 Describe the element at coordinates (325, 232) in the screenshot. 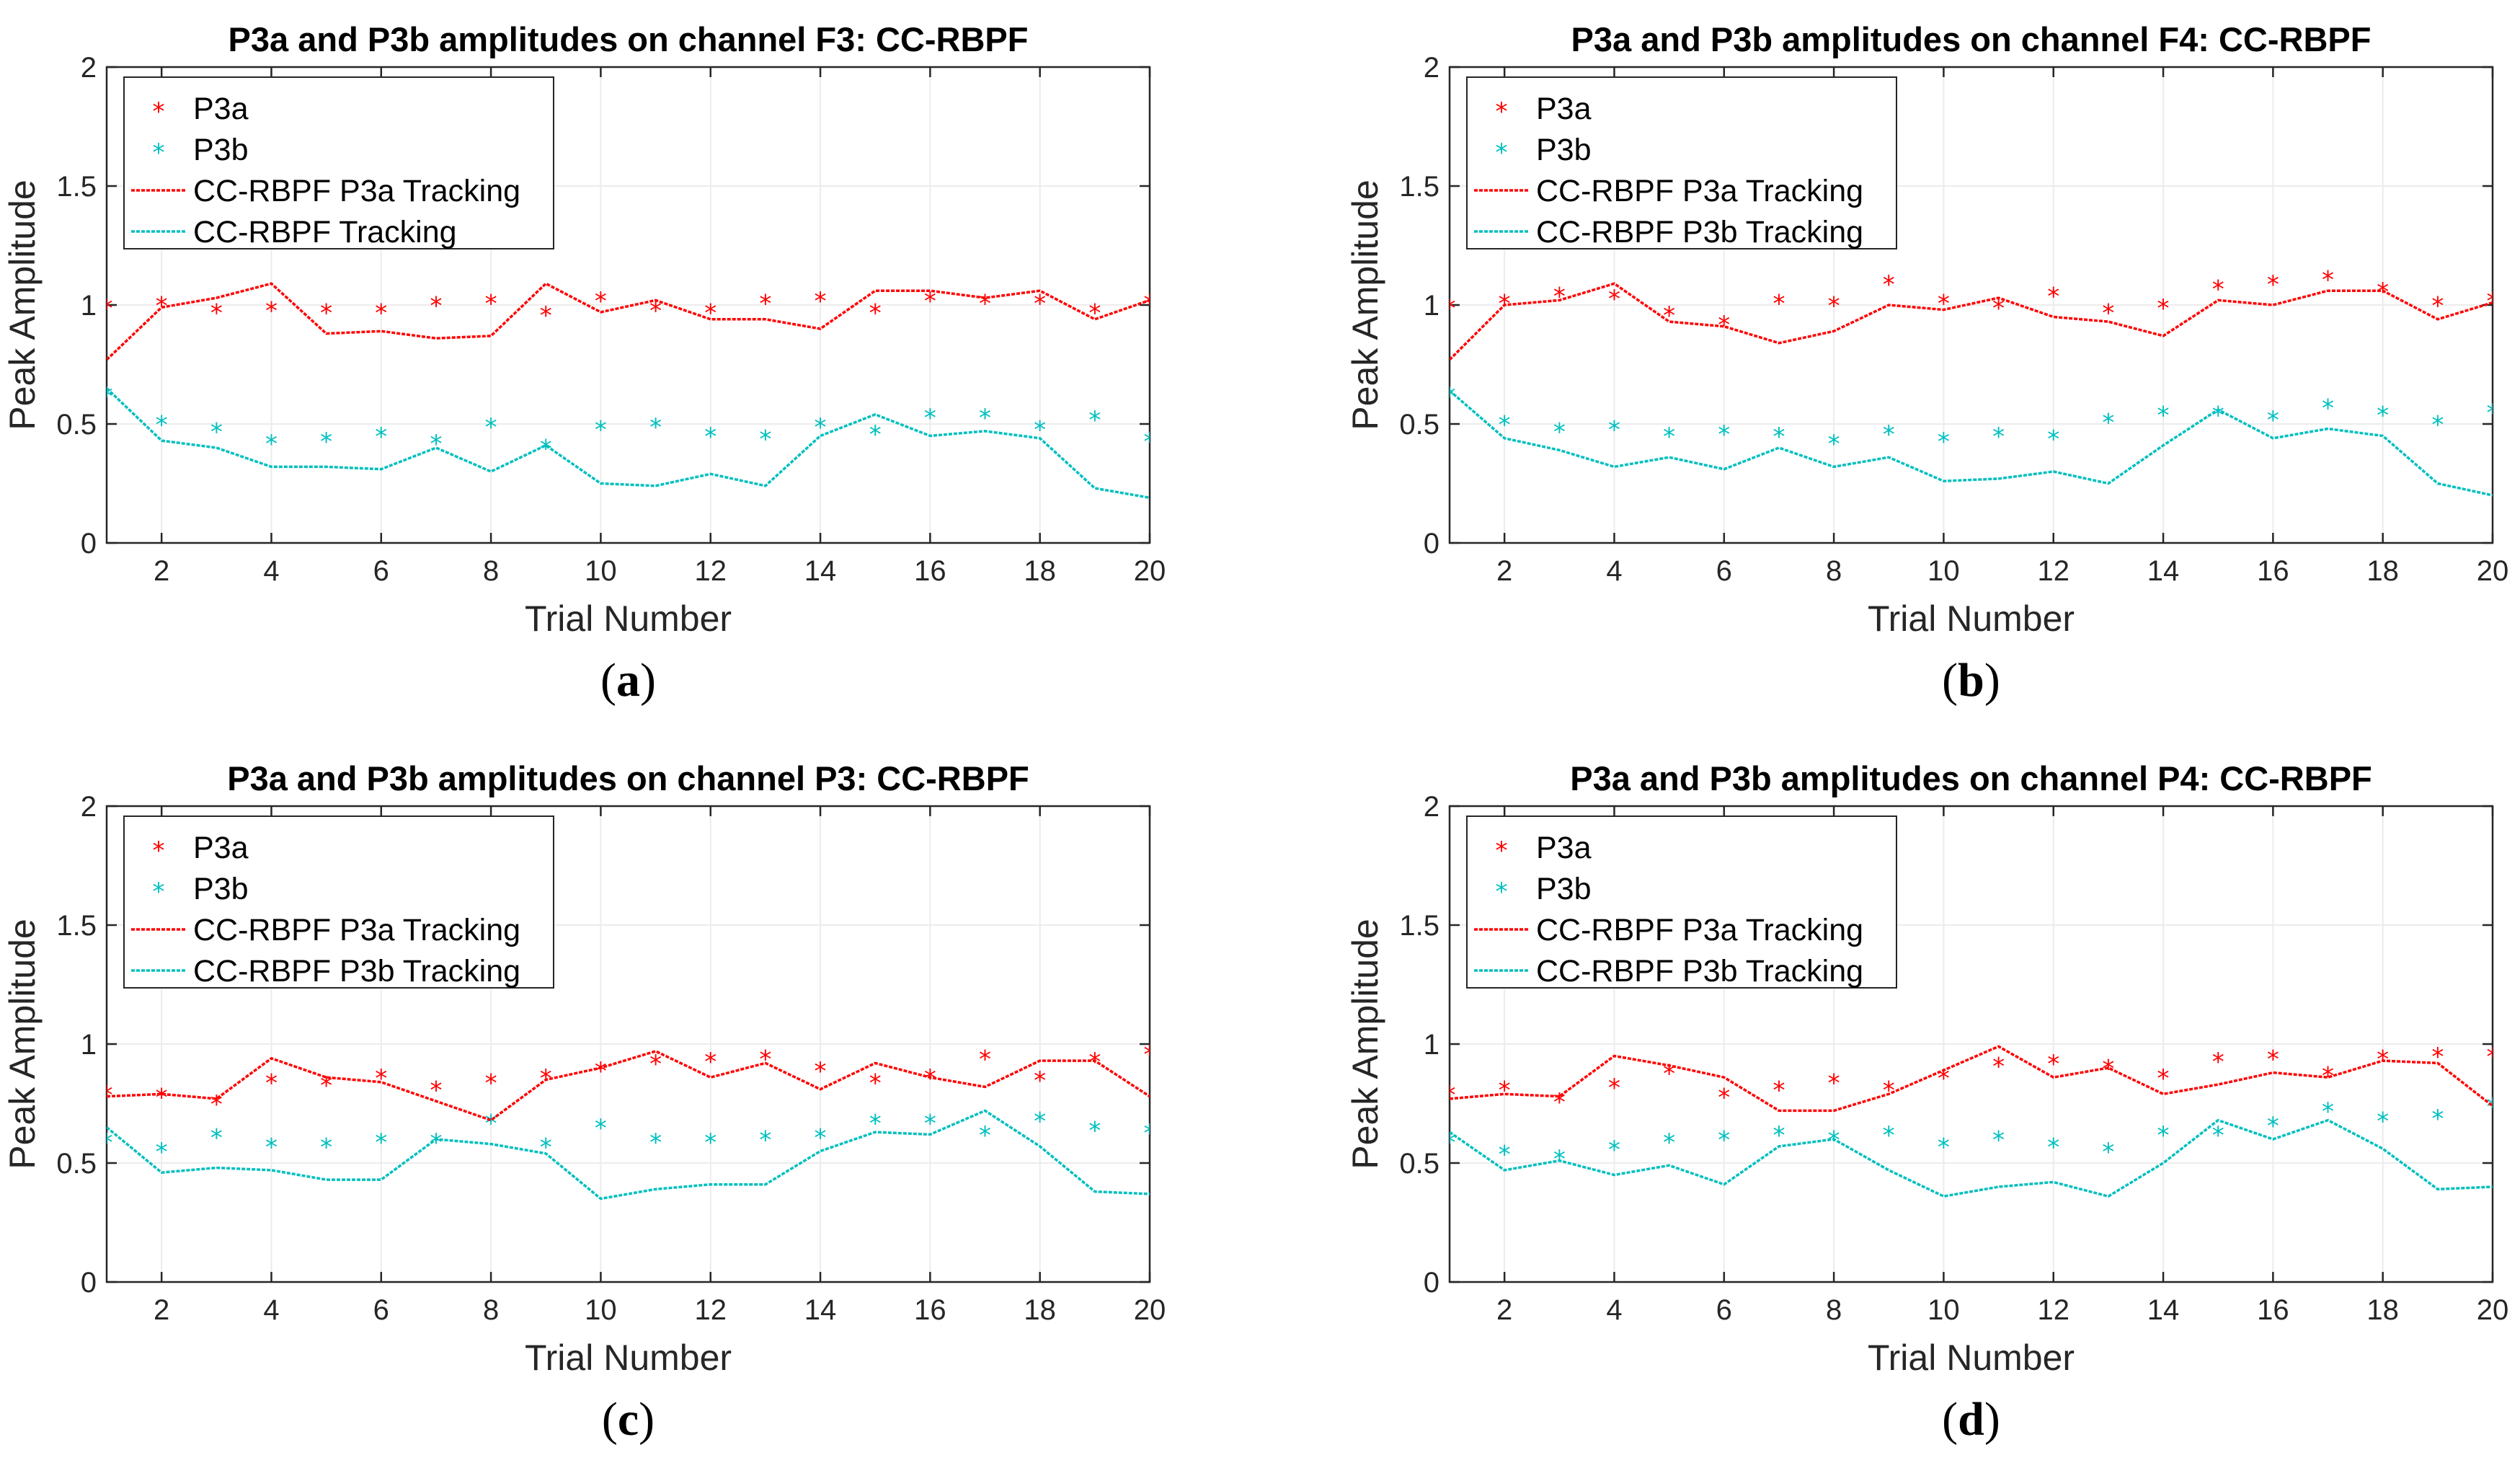

I see `legend-entry-label: CC-RBPF Tracking` at that location.